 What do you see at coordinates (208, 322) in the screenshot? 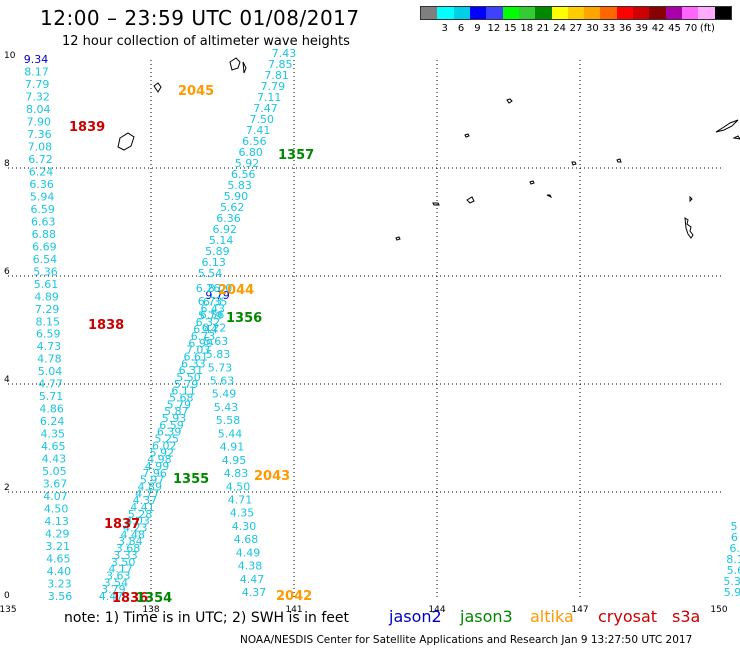
I see `wave-height-value: 6.32` at bounding box center [208, 322].